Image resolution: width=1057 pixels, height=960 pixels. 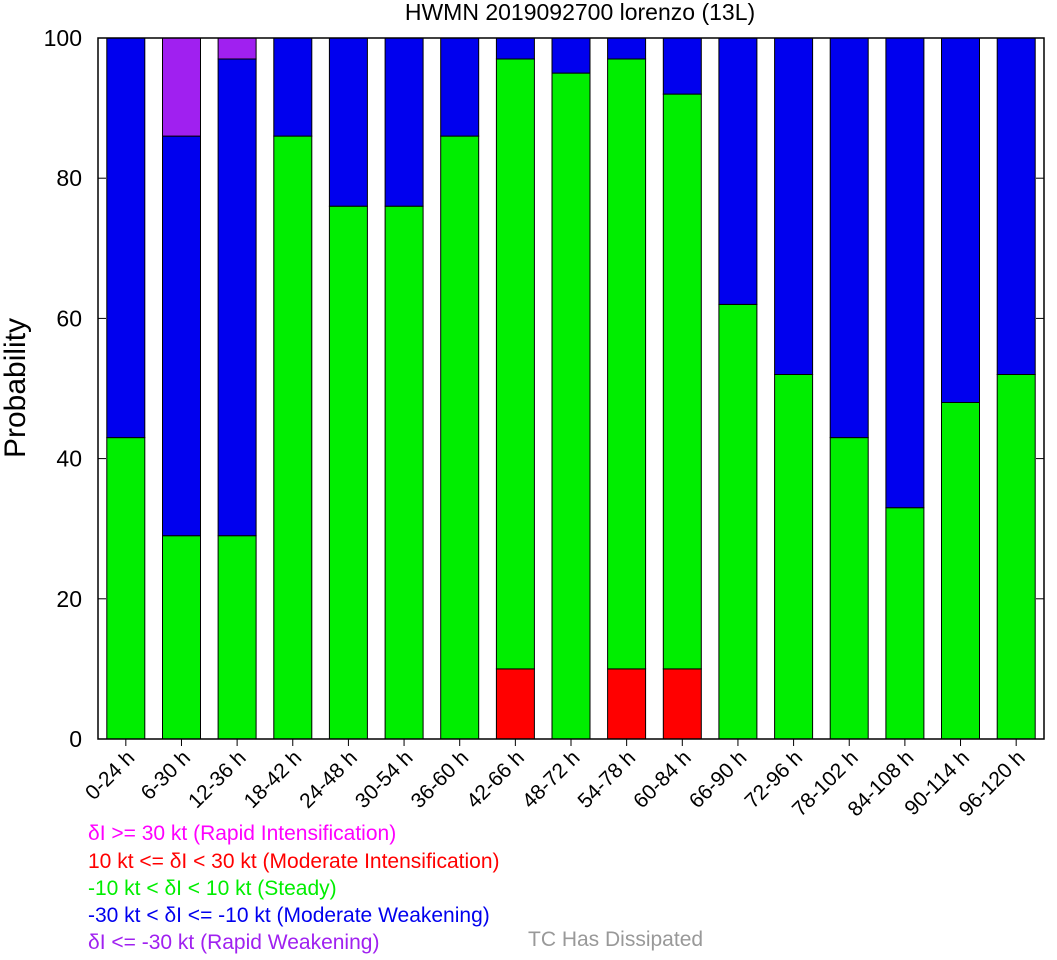 What do you see at coordinates (69, 318) in the screenshot?
I see `y-tick-label: 60` at bounding box center [69, 318].